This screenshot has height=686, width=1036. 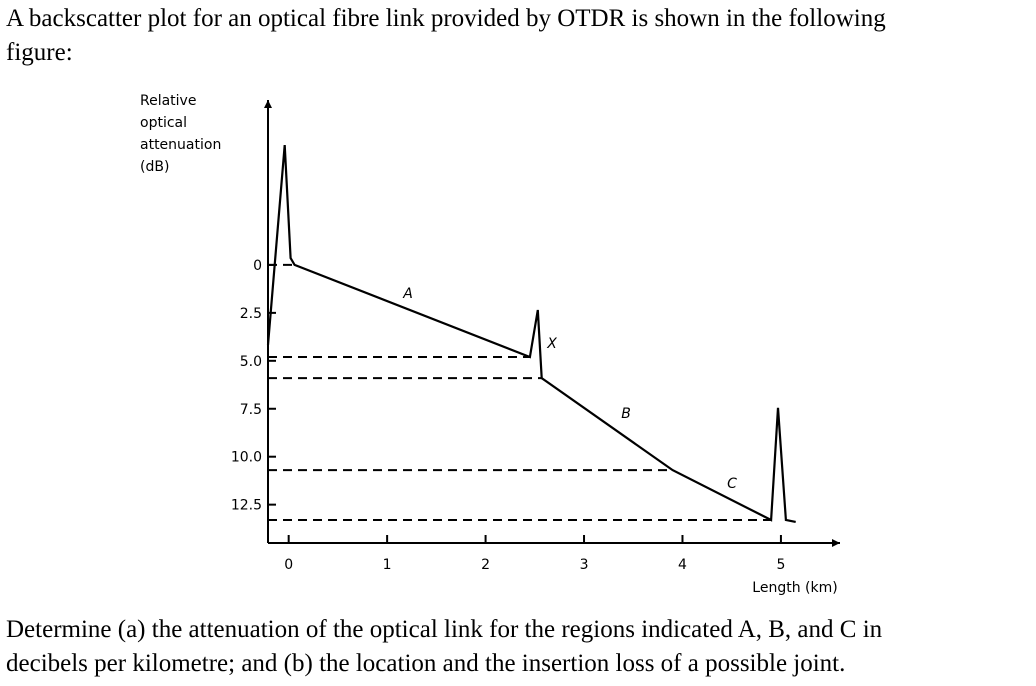 I want to click on region-label: C, so click(x=732, y=484).